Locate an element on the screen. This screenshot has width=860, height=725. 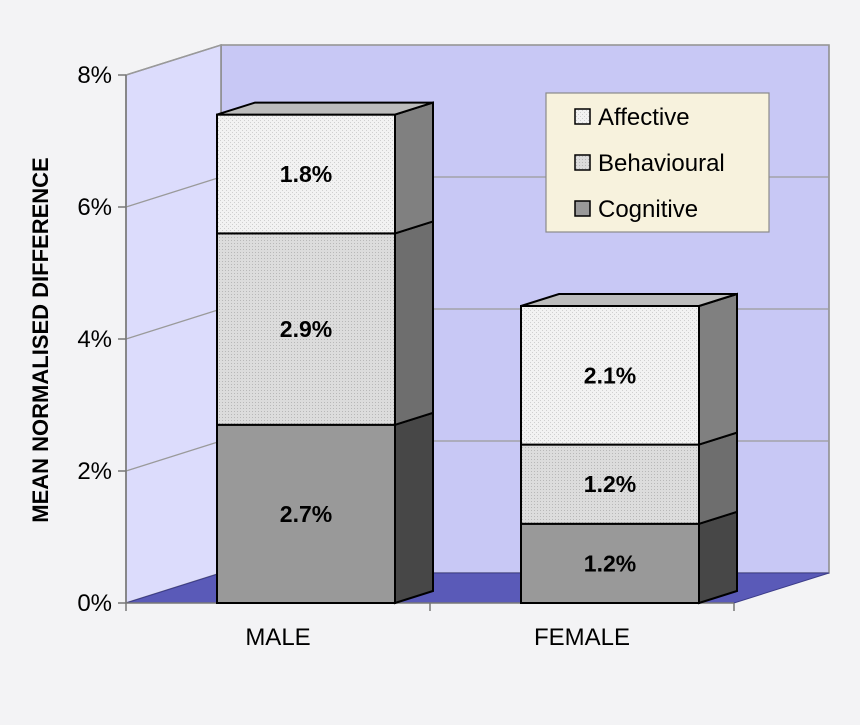
legend-label-behavioural: Behavioural is located at coordinates (661, 163).